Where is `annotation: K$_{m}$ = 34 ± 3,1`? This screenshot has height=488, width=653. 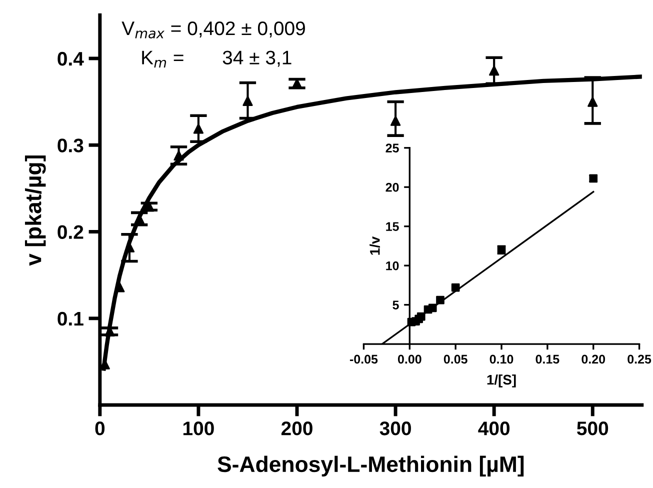 annotation: K$_{m}$ = 34 ± 3,1 is located at coordinates (217, 59).